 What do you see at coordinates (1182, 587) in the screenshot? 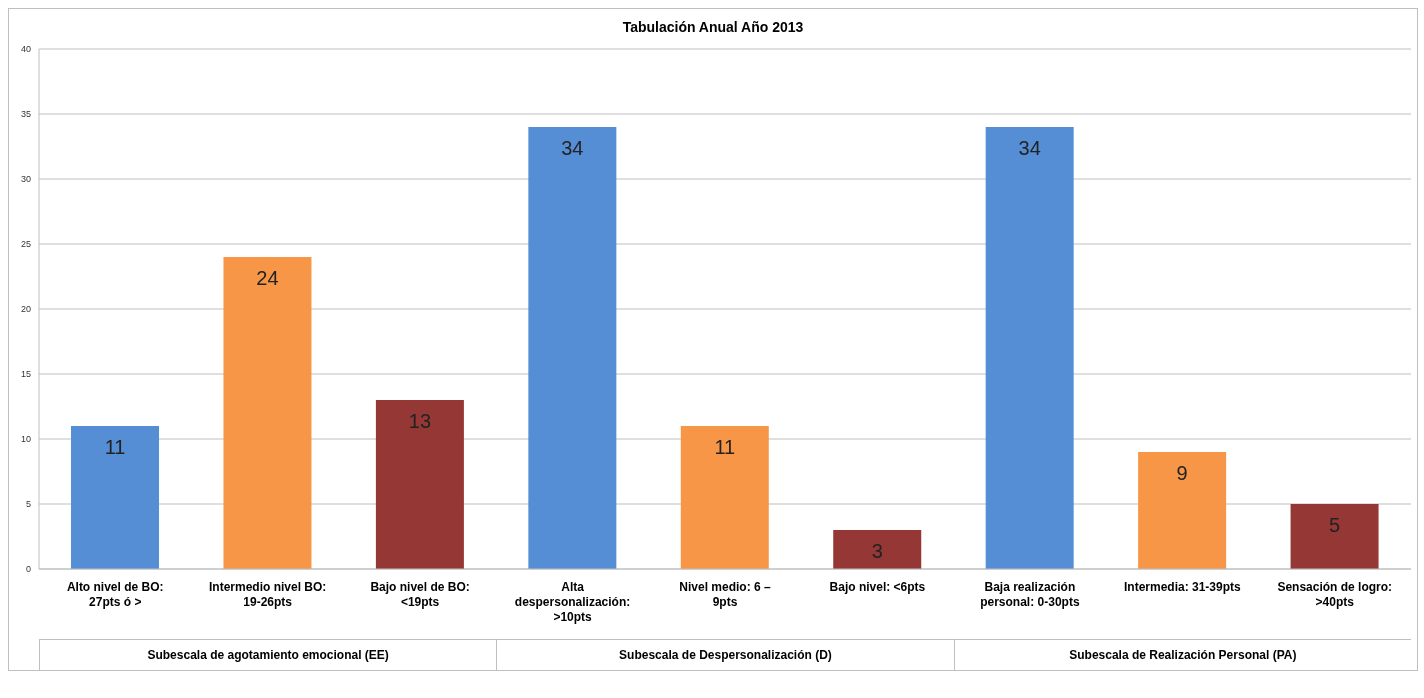
I see `x-tick-label: Intermedia: 31-39pts` at bounding box center [1182, 587].